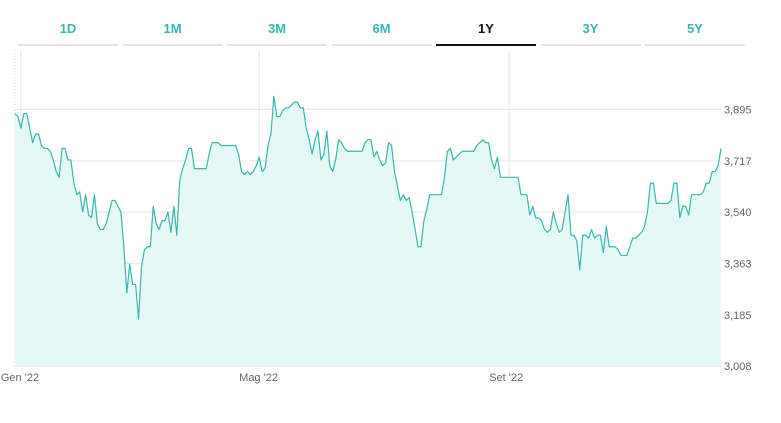 This screenshot has height=423, width=781. What do you see at coordinates (738, 213) in the screenshot?
I see `y-tick-label: 3,540` at bounding box center [738, 213].